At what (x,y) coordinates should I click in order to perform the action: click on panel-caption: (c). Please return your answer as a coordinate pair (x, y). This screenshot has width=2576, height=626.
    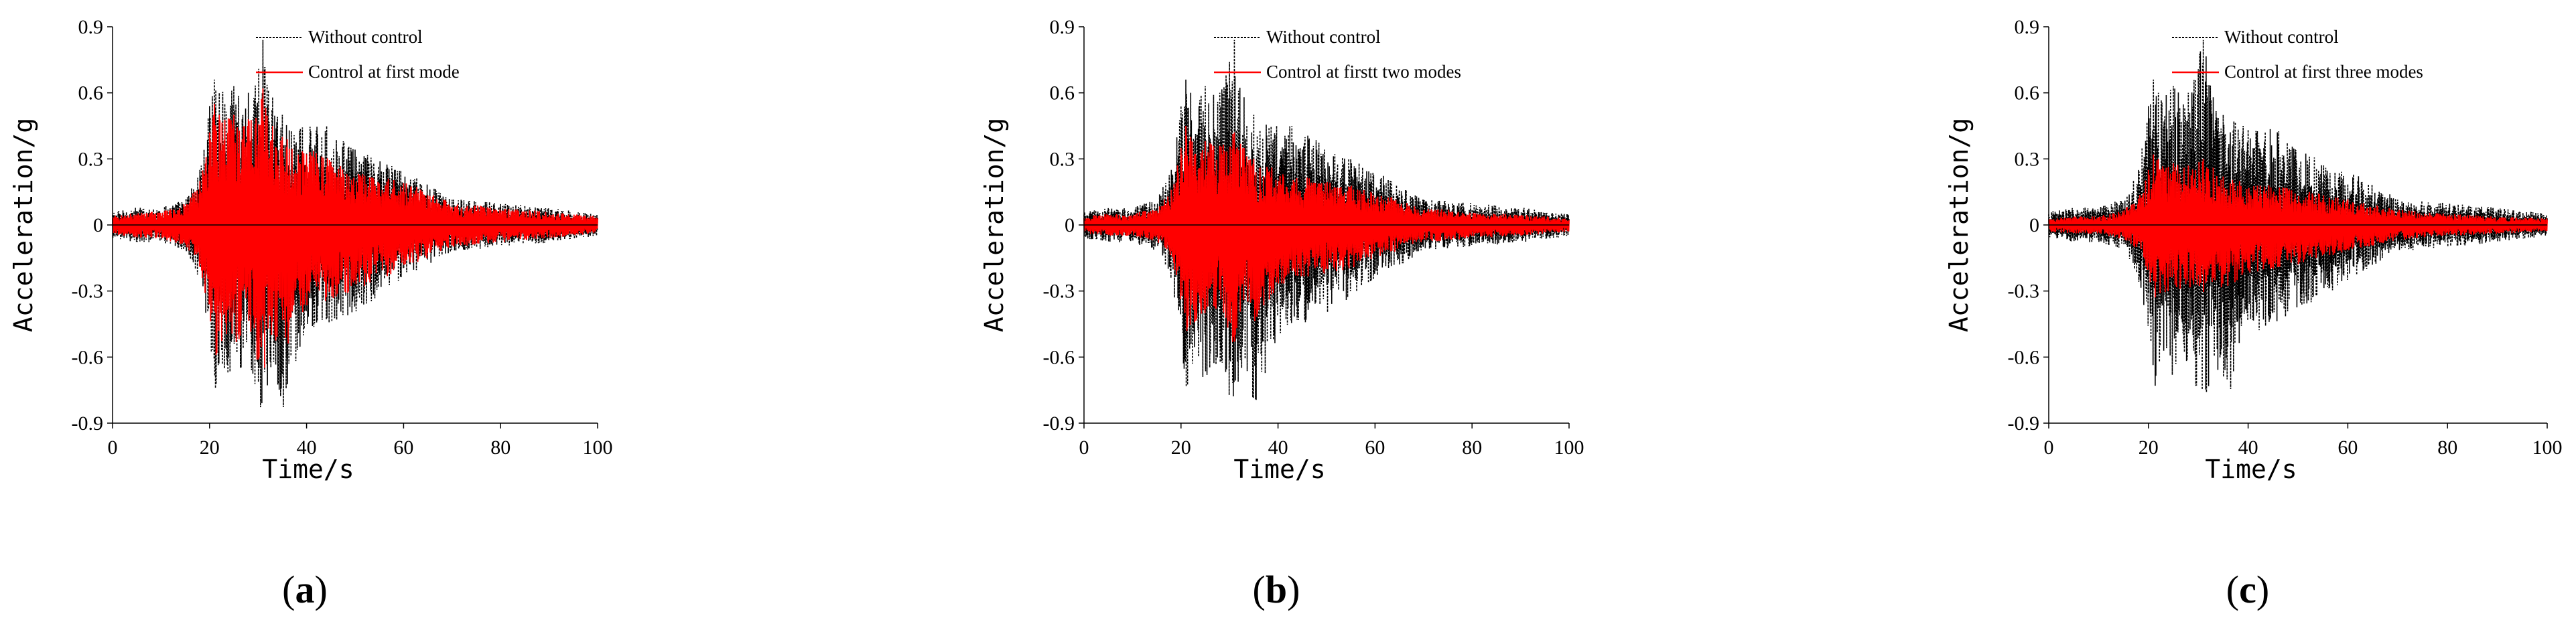
    Looking at the image, I should click on (2247, 589).